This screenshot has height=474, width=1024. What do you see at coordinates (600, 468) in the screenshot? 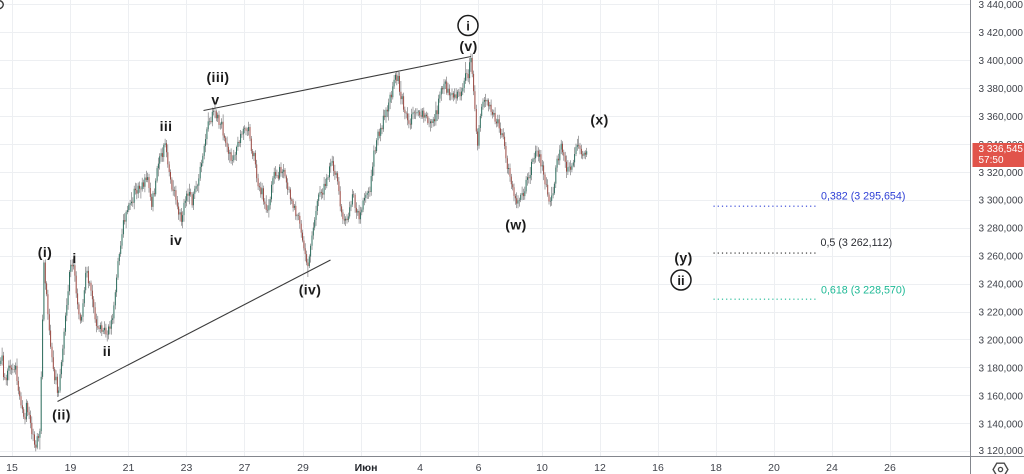
I see `svg-text: 12` at bounding box center [600, 468].